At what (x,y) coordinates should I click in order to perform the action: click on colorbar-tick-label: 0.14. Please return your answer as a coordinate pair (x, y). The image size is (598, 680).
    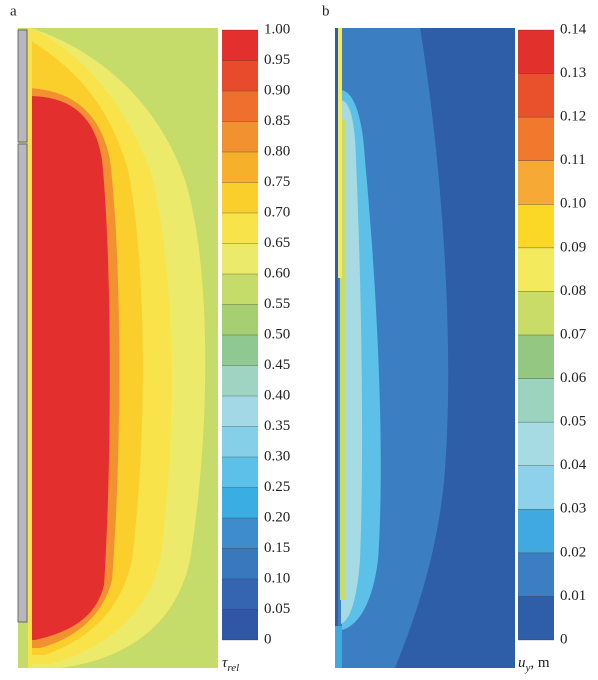
    Looking at the image, I should click on (573, 29).